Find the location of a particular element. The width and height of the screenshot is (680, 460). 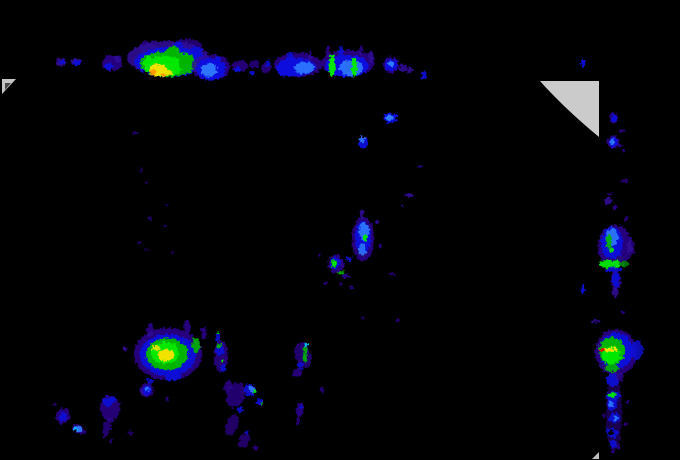

top-right-no-data-wedge is located at coordinates (569, 109).